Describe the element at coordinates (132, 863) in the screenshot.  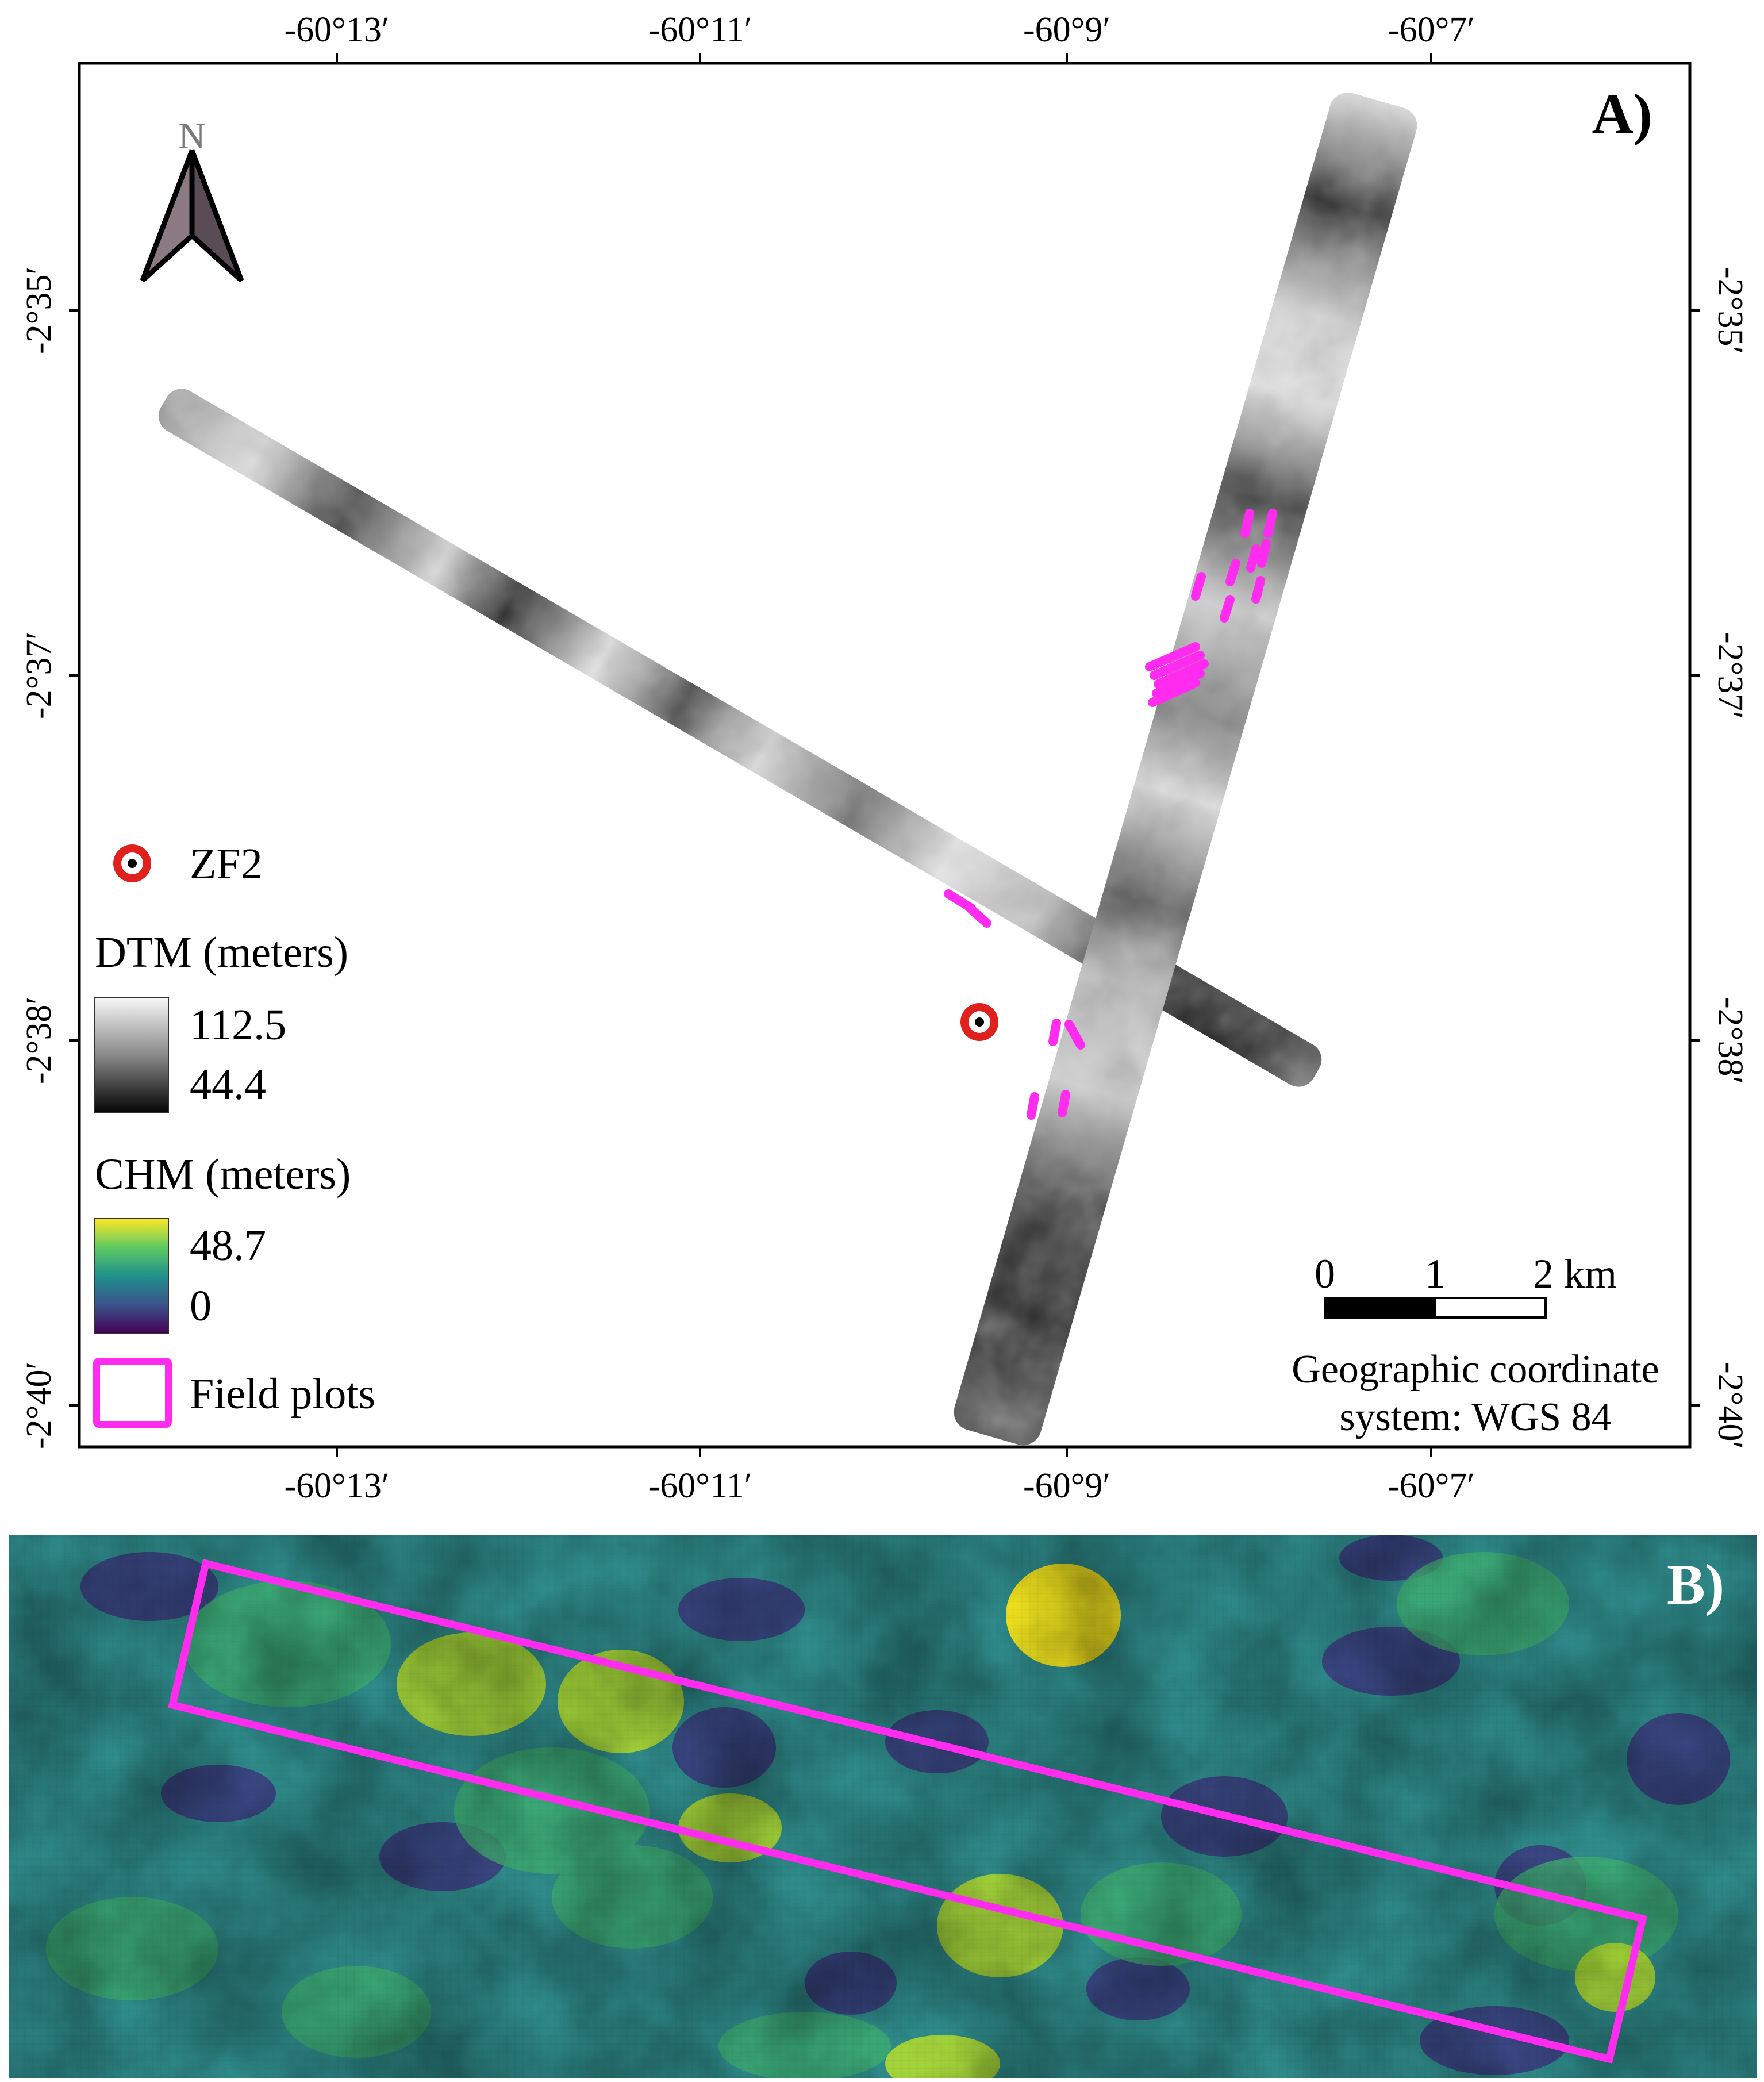
I see `legend-site-icon` at that location.